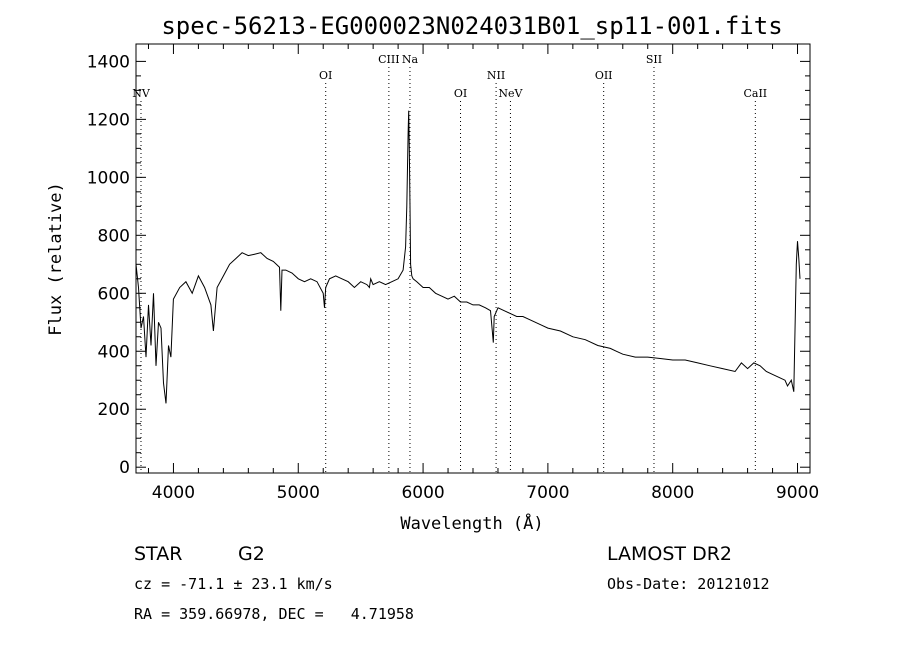  Describe the element at coordinates (274, 614) in the screenshot. I see `coordinates: RA = 359.66978, DEC = 4.71958` at that location.